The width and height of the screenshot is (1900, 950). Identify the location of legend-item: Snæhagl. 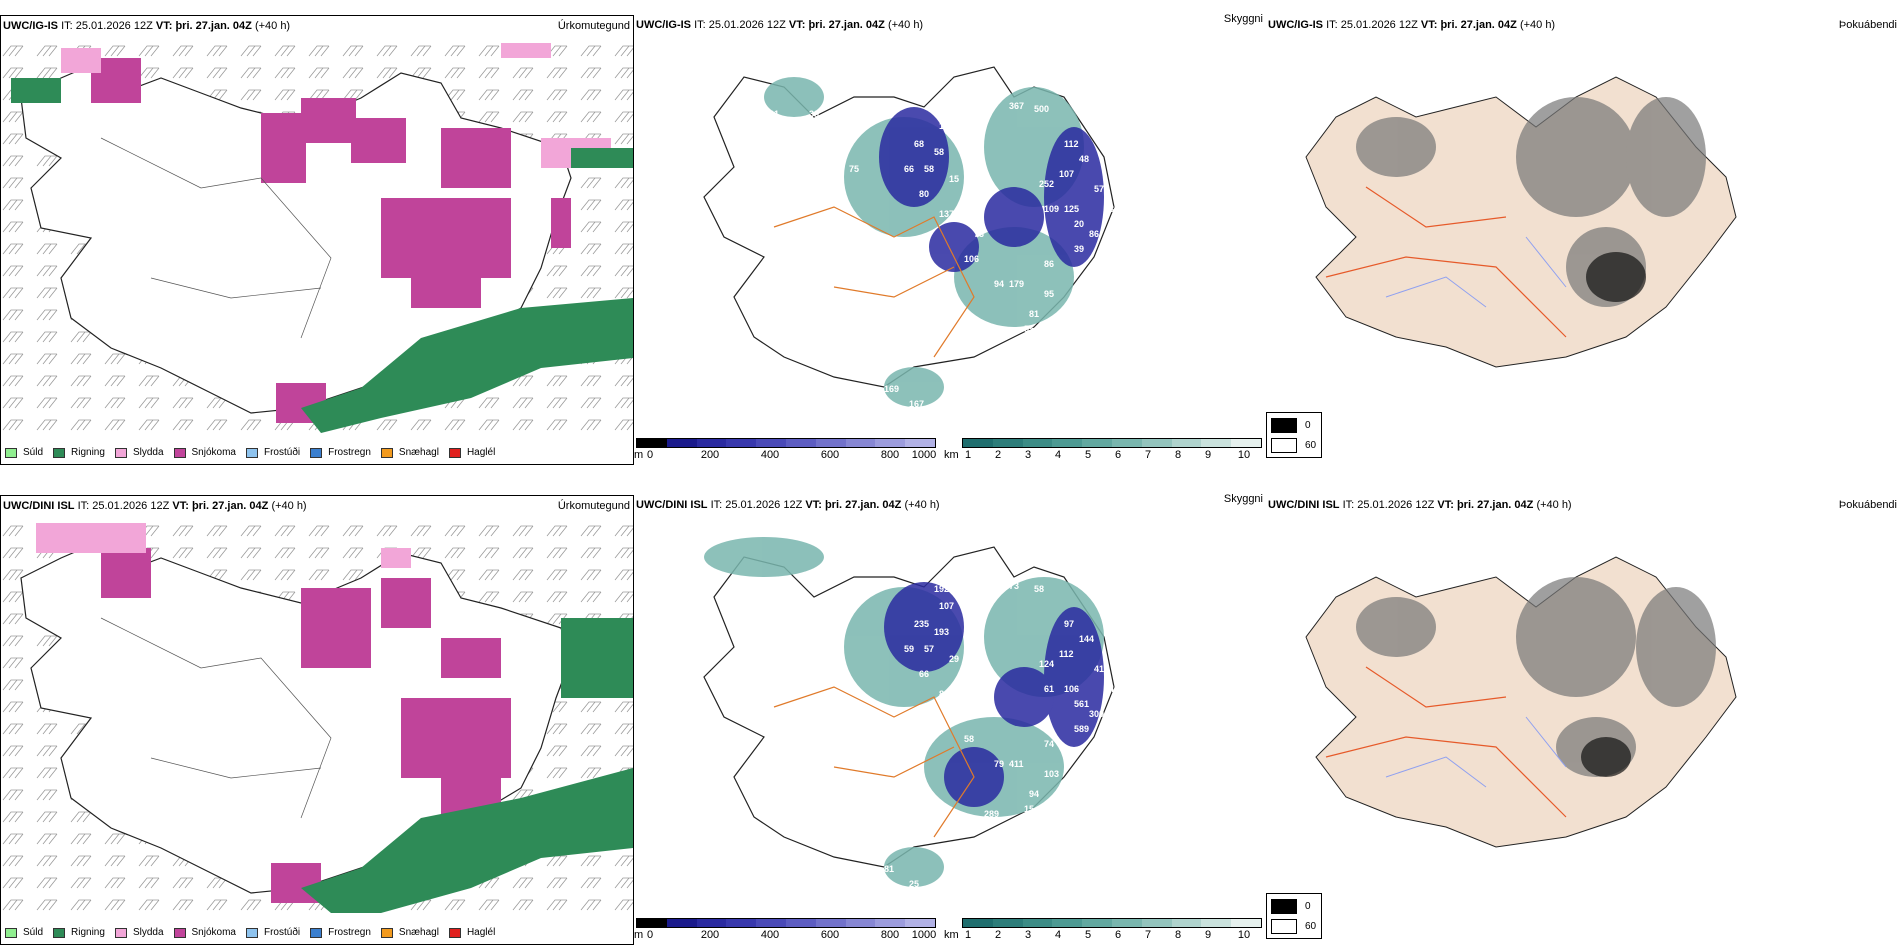
(409, 452).